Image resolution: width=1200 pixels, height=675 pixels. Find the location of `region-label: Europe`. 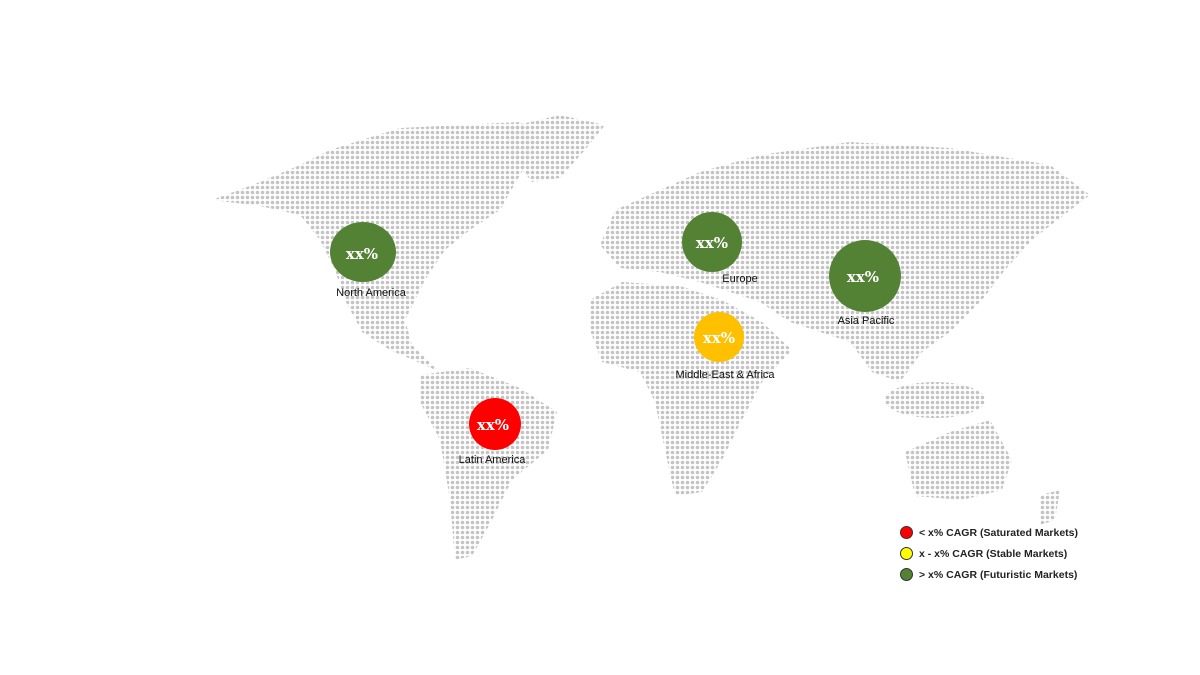

region-label: Europe is located at coordinates (739, 279).